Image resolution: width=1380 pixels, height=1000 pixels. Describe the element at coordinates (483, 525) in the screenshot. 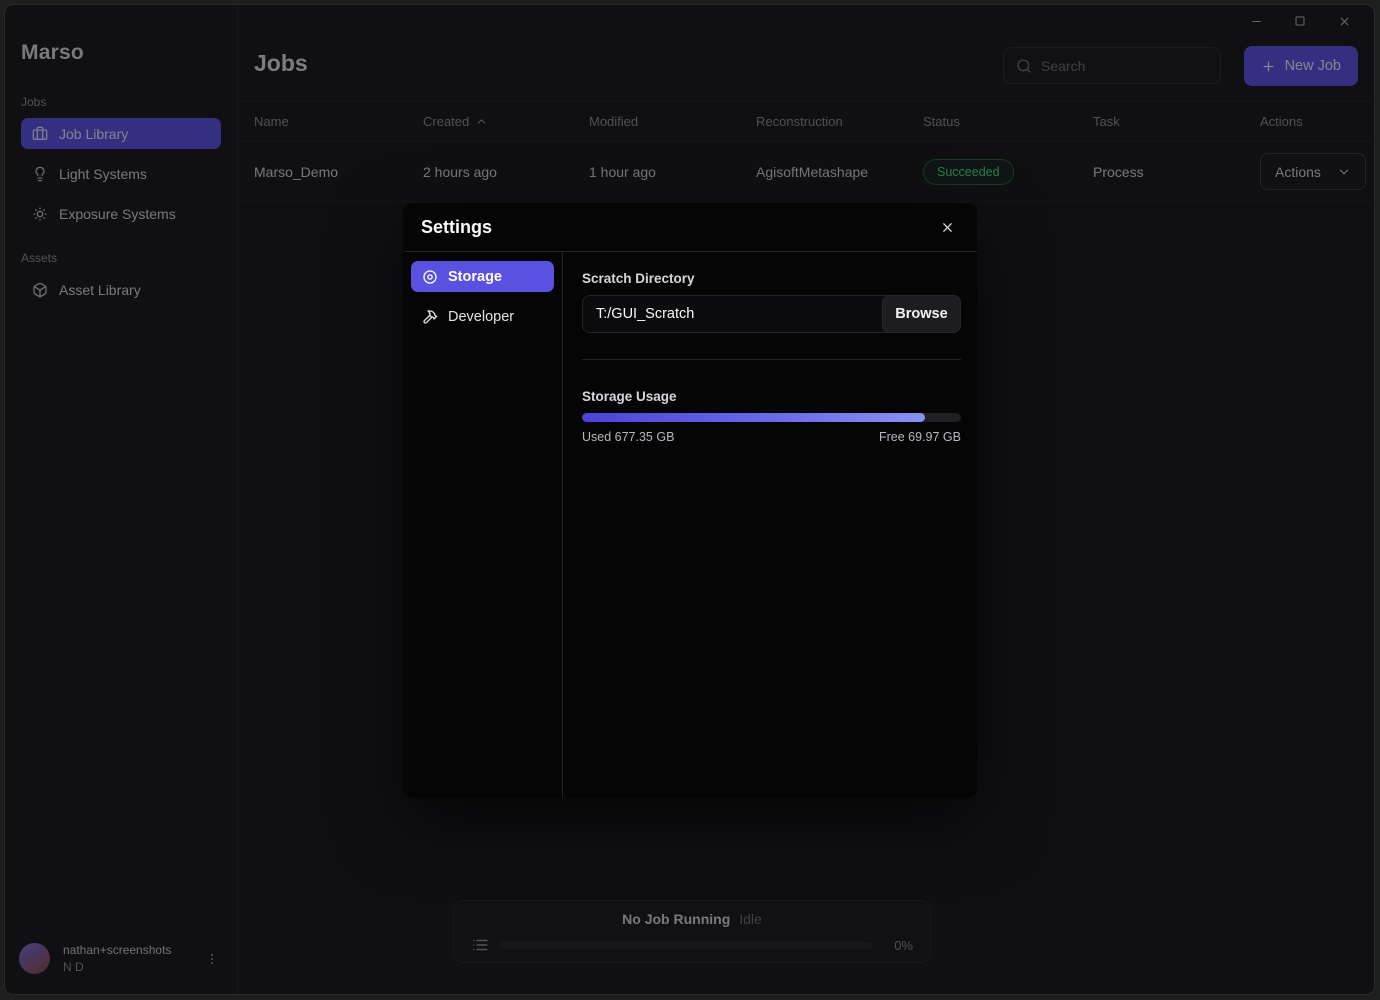

I see `settings-tabs: Storage Developer` at that location.